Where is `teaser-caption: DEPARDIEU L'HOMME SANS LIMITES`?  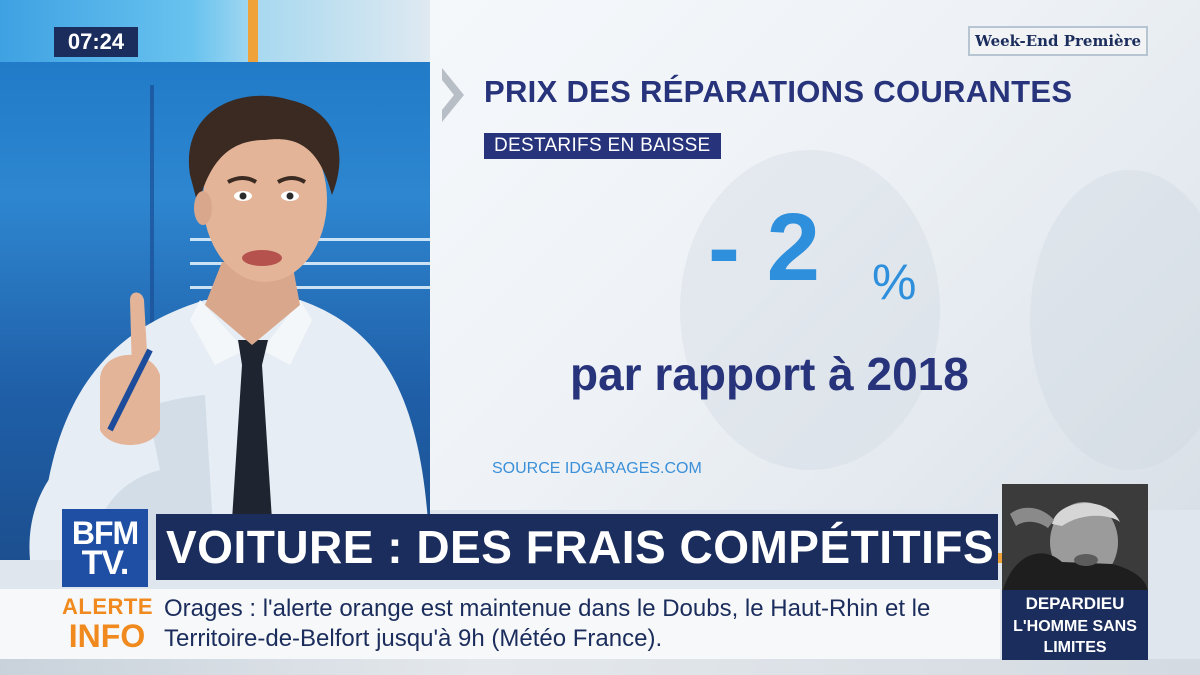 teaser-caption: DEPARDIEU L'HOMME SANS LIMITES is located at coordinates (1075, 625).